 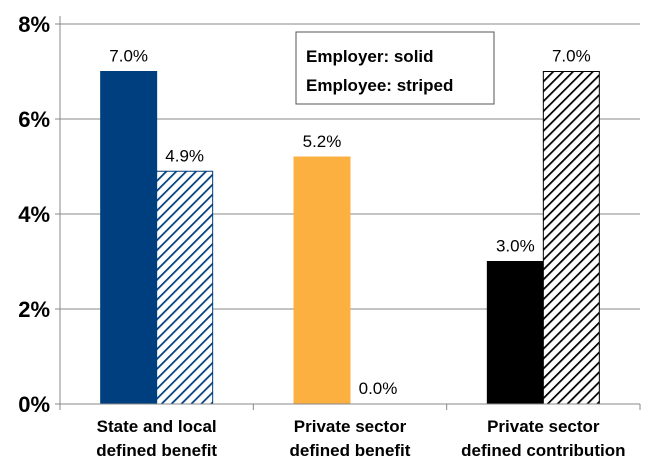 What do you see at coordinates (34, 119) in the screenshot?
I see `y-tick-label: 6%` at bounding box center [34, 119].